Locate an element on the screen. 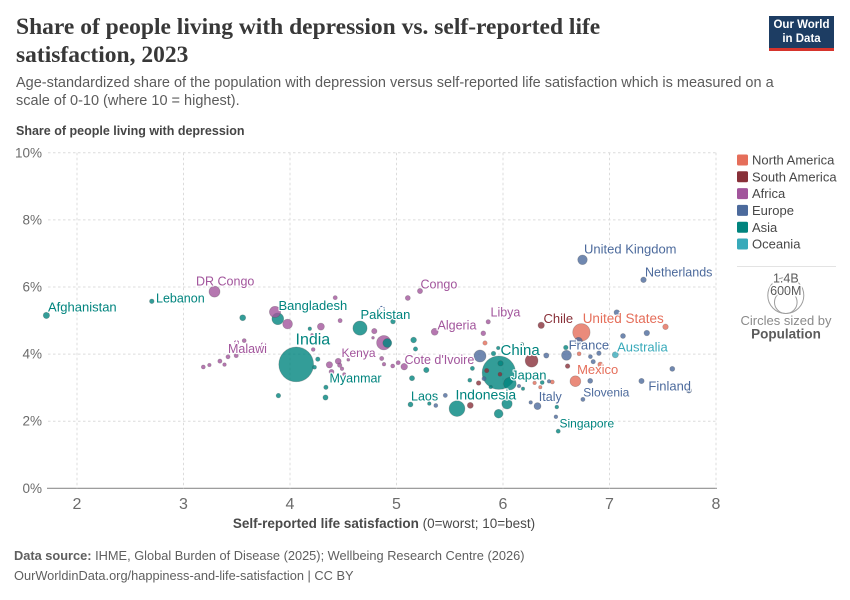 The image size is (850, 600). svg-text: South America is located at coordinates (794, 176).